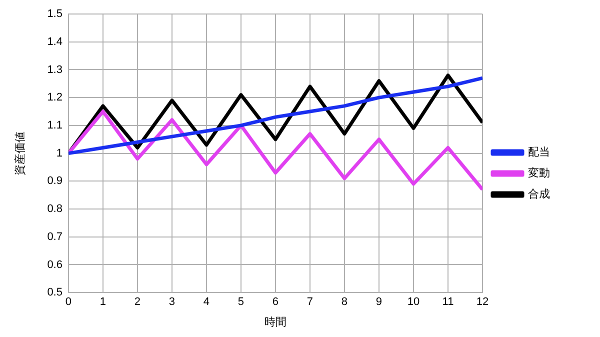 This screenshot has width=600, height=337. Describe the element at coordinates (54, 98) in the screenshot. I see `y-tick-label: 1.2` at that location.